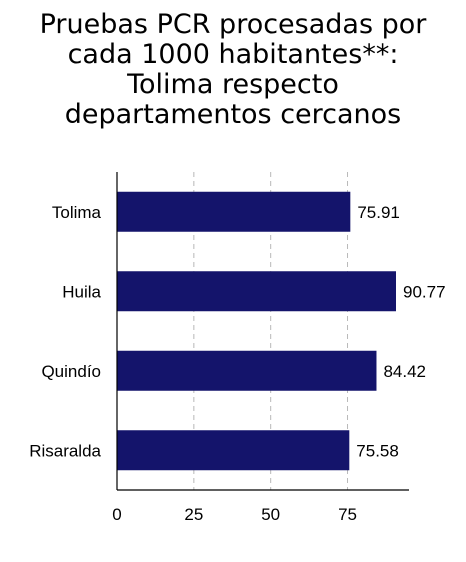  Describe the element at coordinates (116, 514) in the screenshot. I see `x-tick-label-0: 0` at that location.